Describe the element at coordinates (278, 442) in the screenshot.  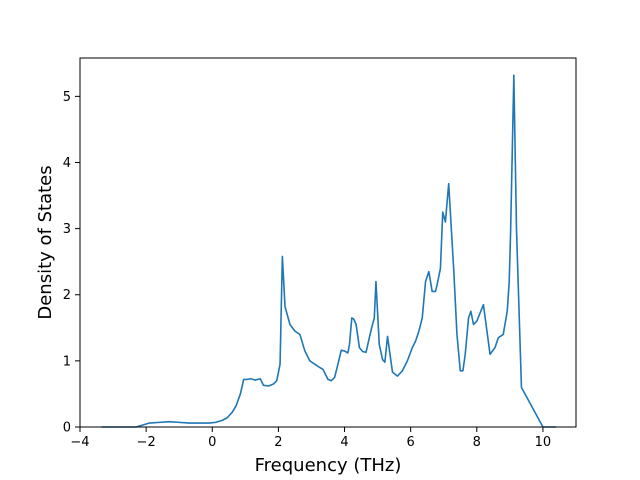
I see `x-tick-label: 2` at that location.